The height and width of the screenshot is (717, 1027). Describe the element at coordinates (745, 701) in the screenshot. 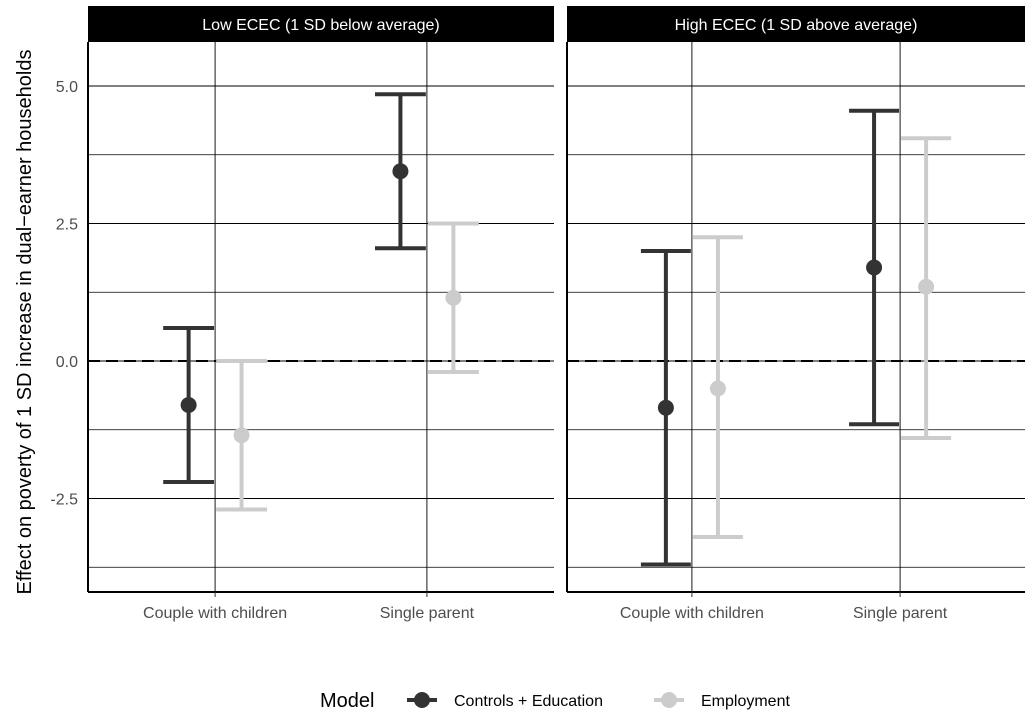

I see `legend-label: Employment` at that location.